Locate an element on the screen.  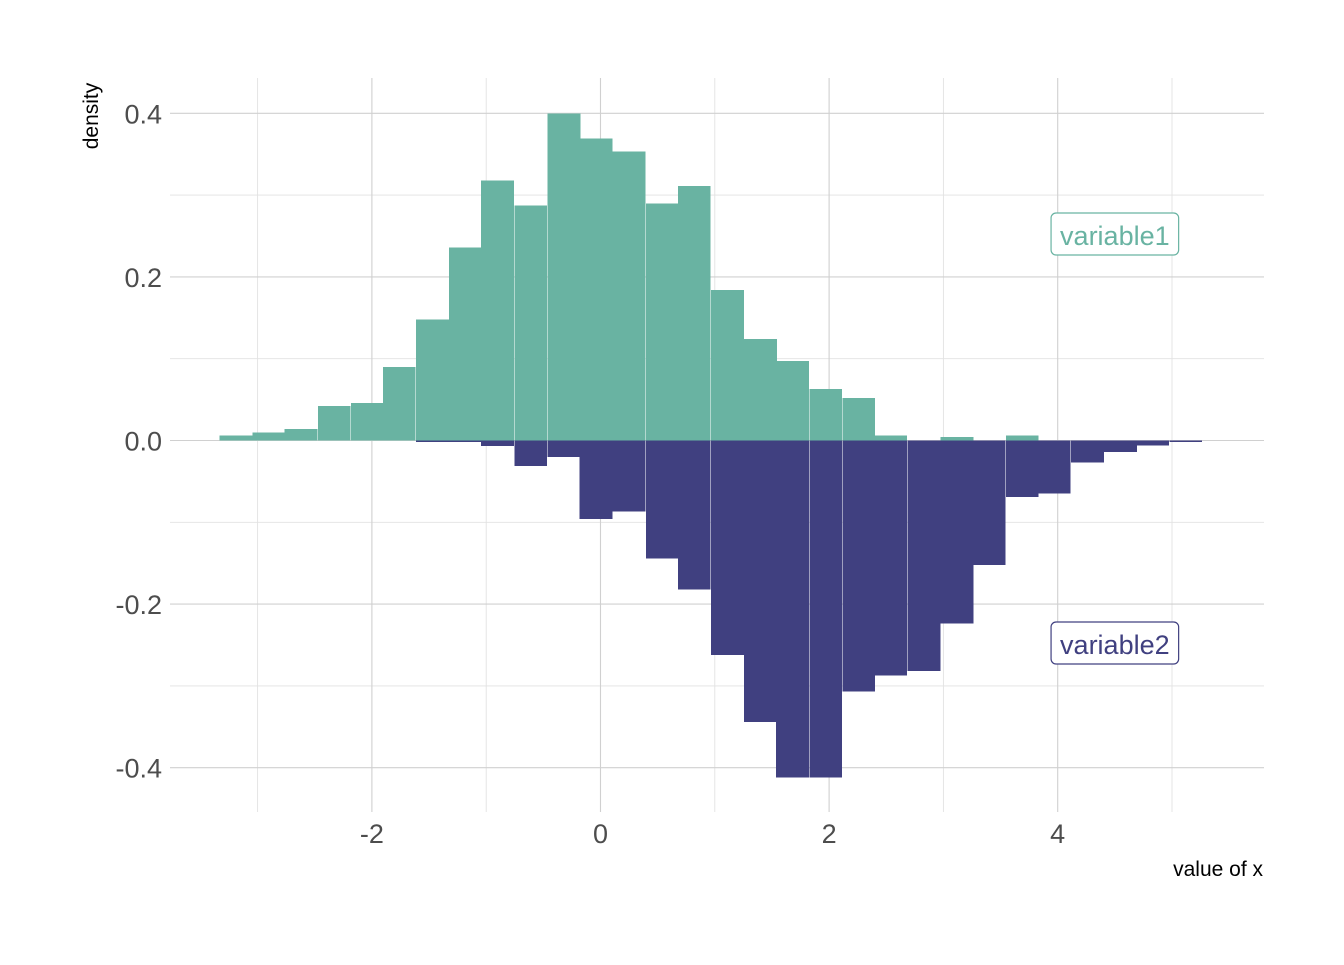
y-tick-label: 0.4 is located at coordinates (143, 114).